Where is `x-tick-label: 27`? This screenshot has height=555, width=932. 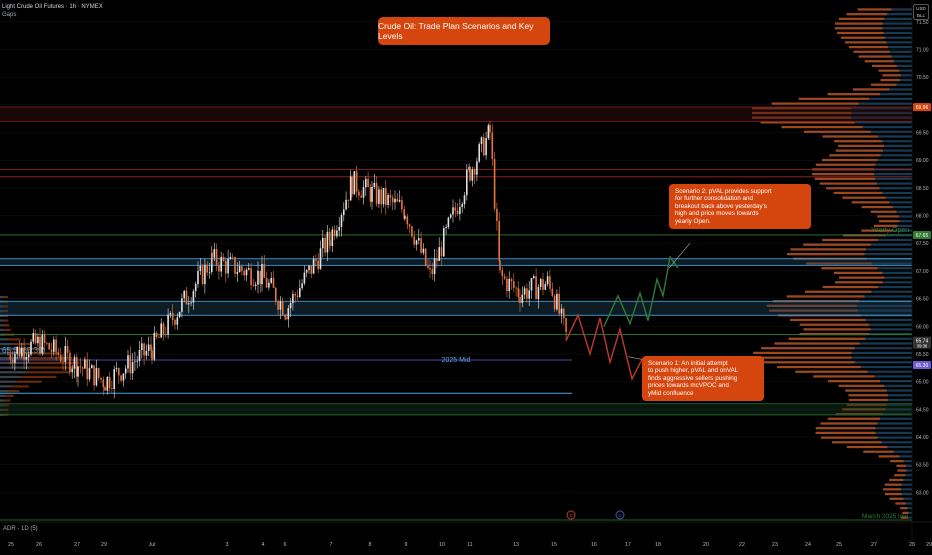
x-tick-label: 27 is located at coordinates (77, 545).